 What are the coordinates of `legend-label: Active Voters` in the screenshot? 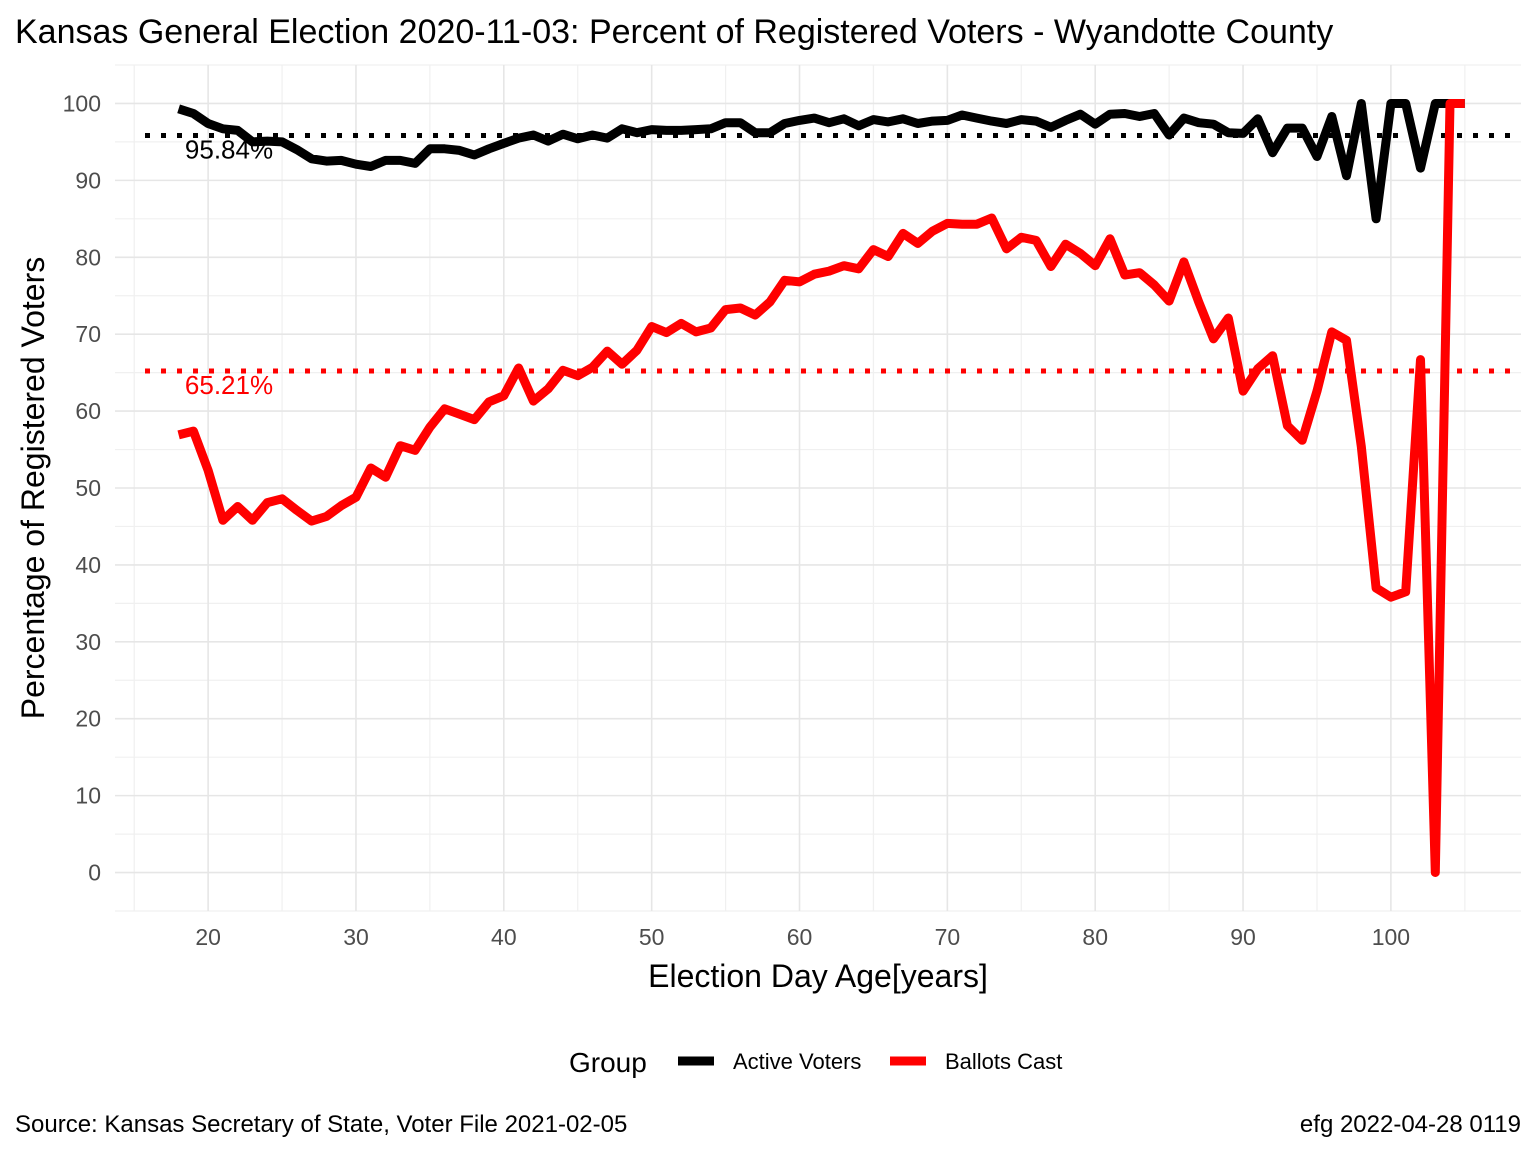 It's located at (797, 1061).